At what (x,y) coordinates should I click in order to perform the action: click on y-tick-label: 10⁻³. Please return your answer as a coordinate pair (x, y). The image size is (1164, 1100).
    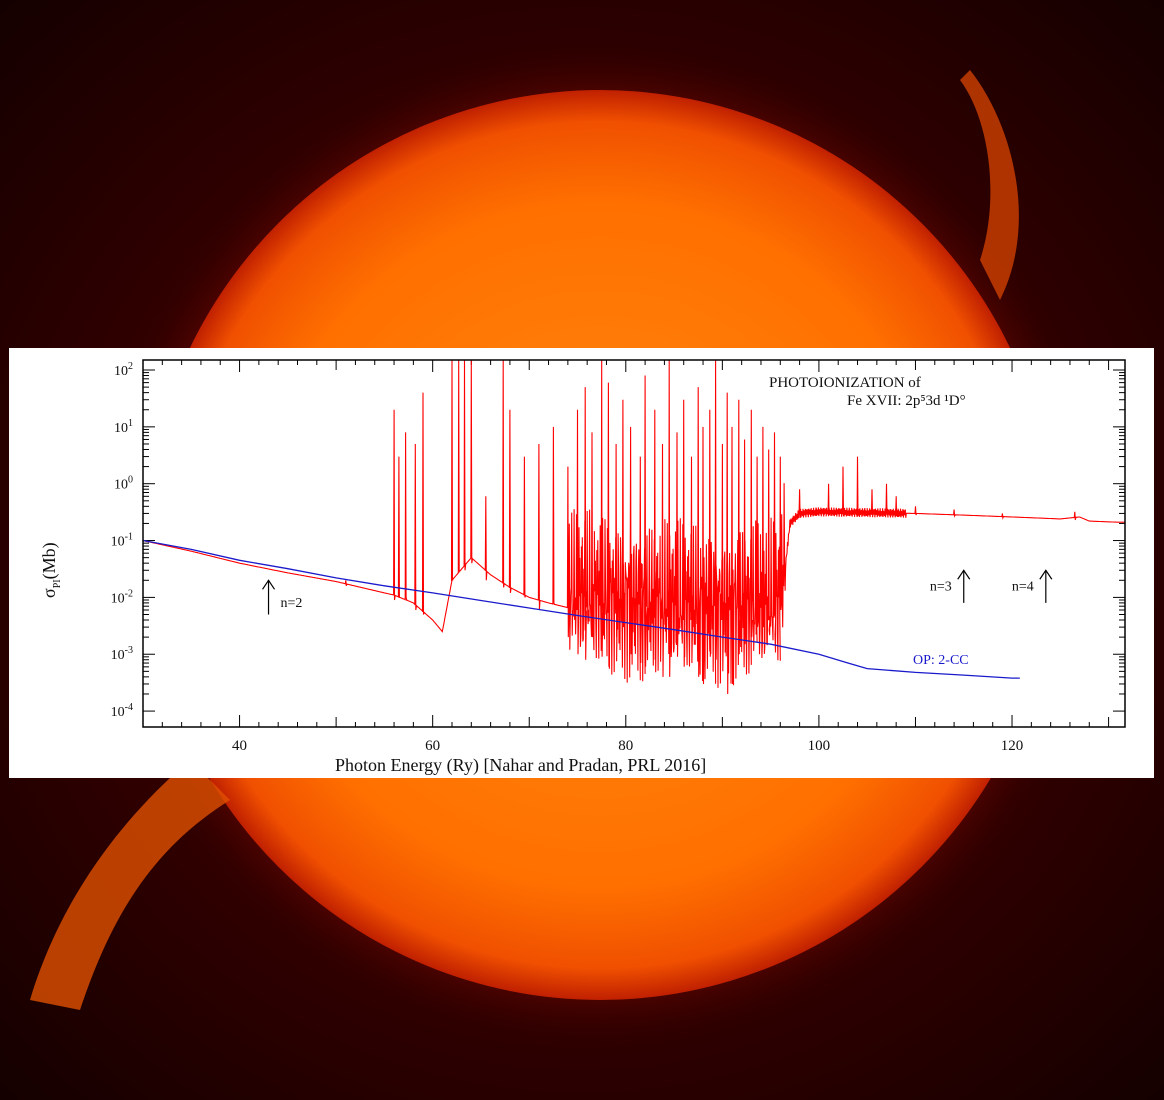
    Looking at the image, I should click on (122, 654).